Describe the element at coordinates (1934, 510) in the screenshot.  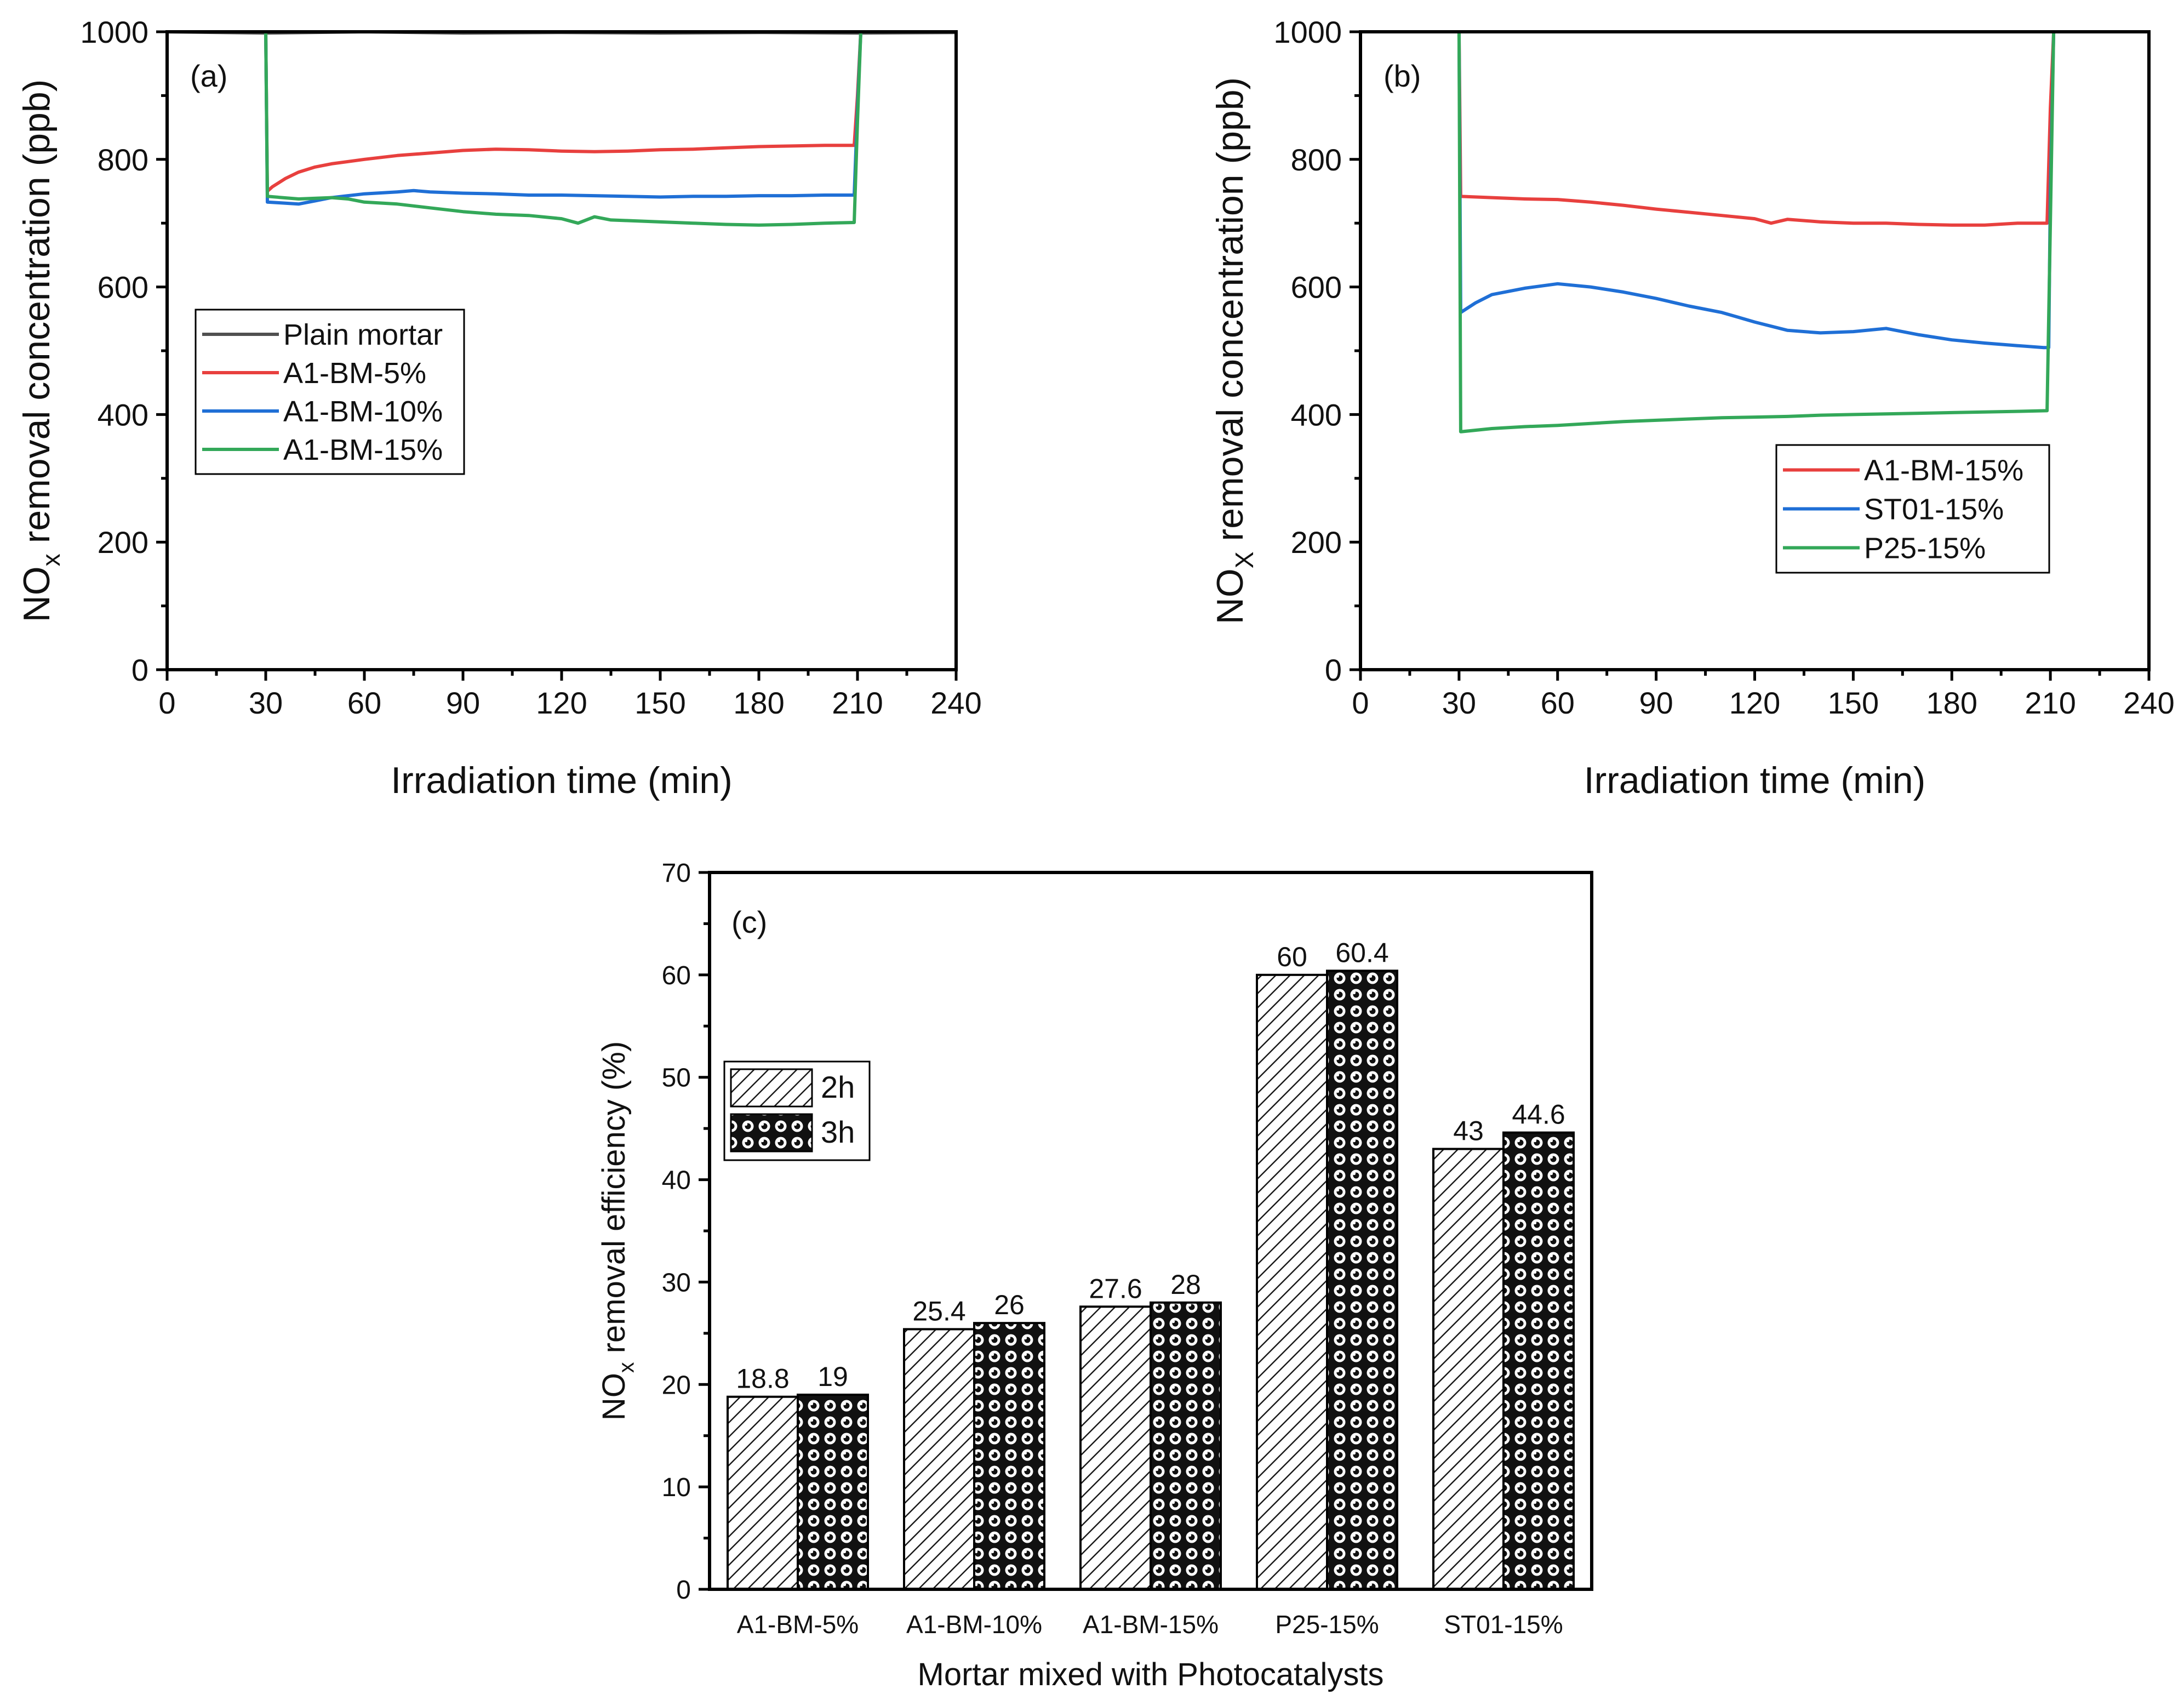
I see `panel-b-legend-label: ST01-15%` at that location.